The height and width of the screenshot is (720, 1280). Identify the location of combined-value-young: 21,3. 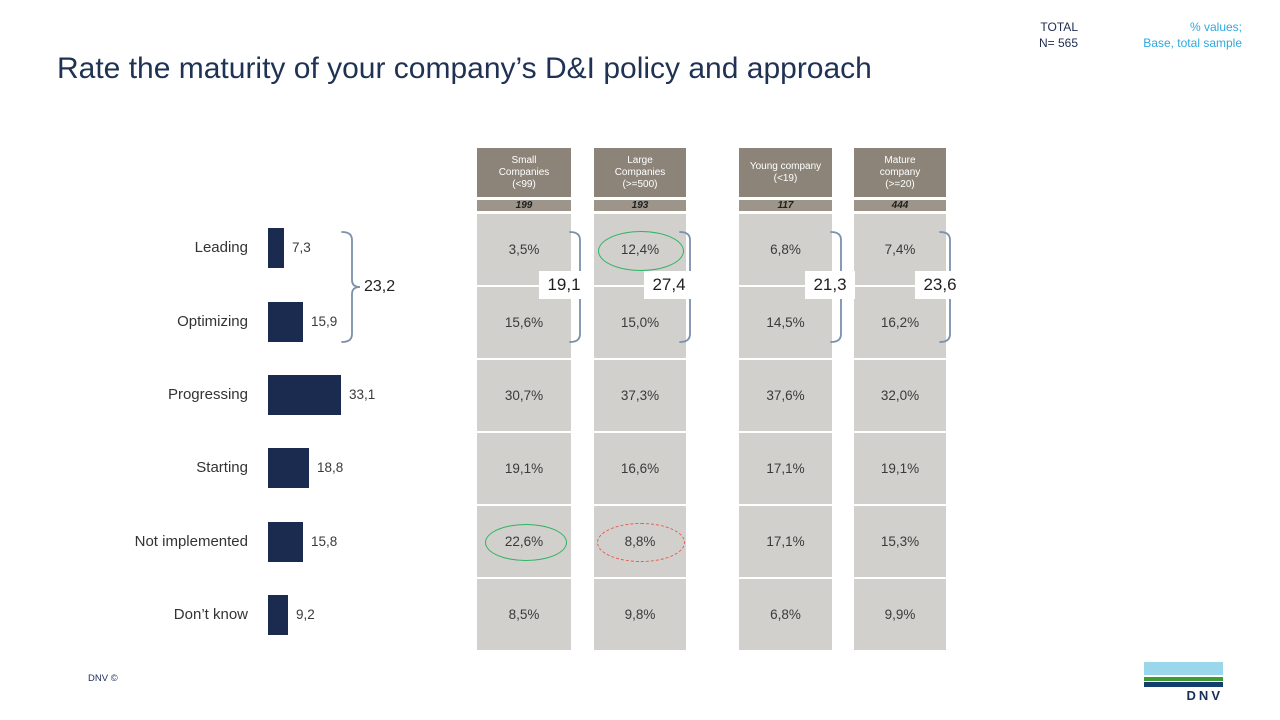
(830, 285).